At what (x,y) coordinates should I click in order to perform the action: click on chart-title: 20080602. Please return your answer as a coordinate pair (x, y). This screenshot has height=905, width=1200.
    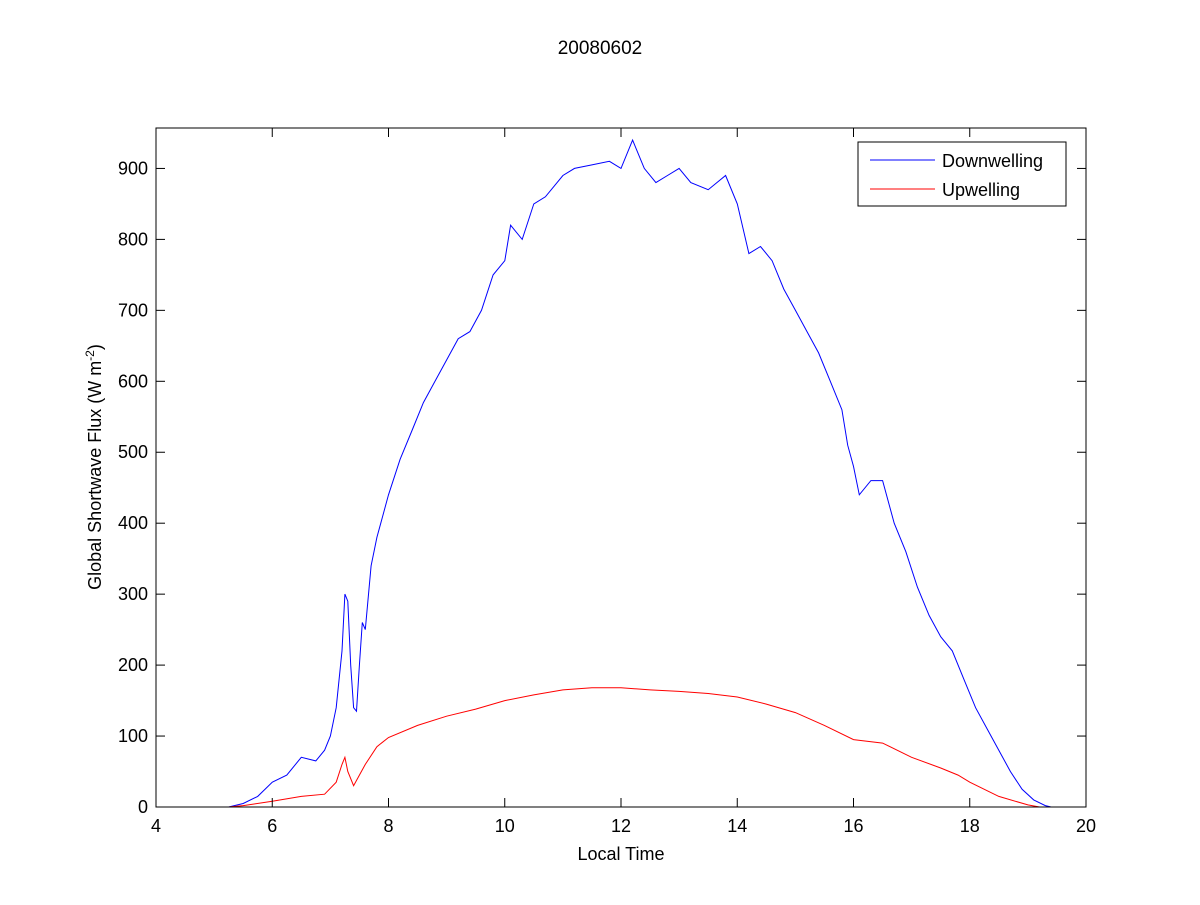
    Looking at the image, I should click on (600, 48).